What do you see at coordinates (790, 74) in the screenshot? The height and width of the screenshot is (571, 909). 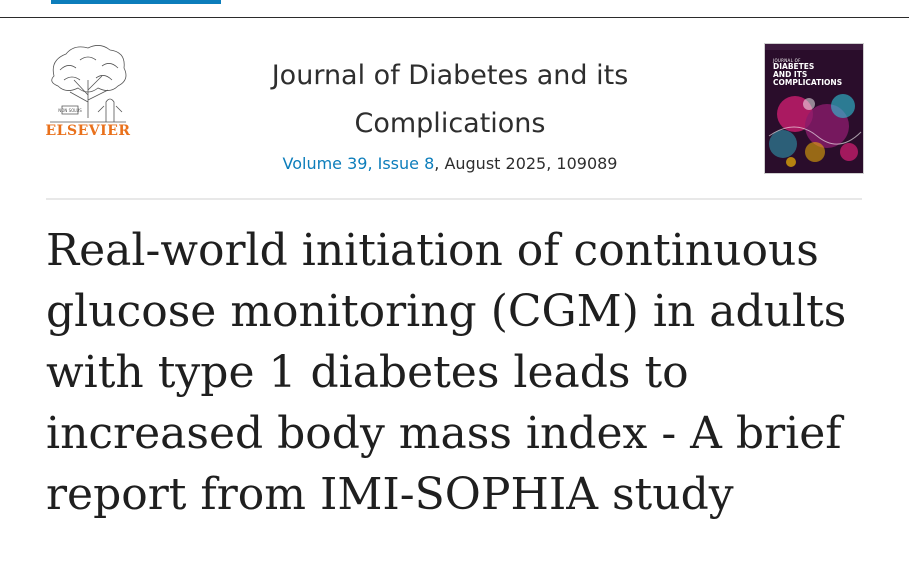 I see `cover-title-line-2: AND ITS` at bounding box center [790, 74].